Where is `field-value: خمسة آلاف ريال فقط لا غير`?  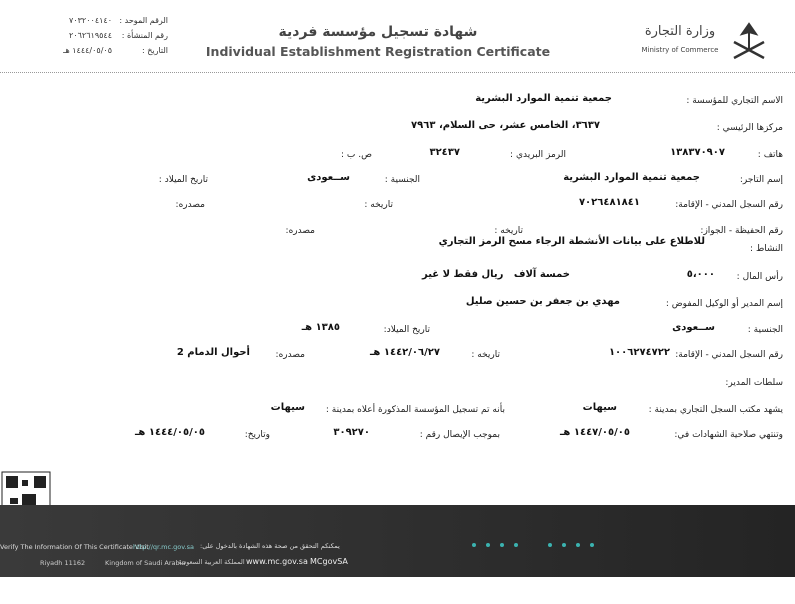
field-value: خمسة آلاف ريال فقط لا غير is located at coordinates (496, 274).